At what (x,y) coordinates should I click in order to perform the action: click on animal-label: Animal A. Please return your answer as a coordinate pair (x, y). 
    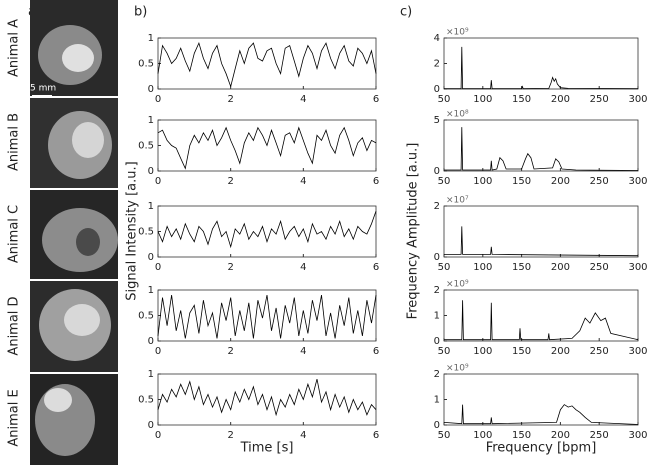
    Looking at the image, I should click on (14, 48).